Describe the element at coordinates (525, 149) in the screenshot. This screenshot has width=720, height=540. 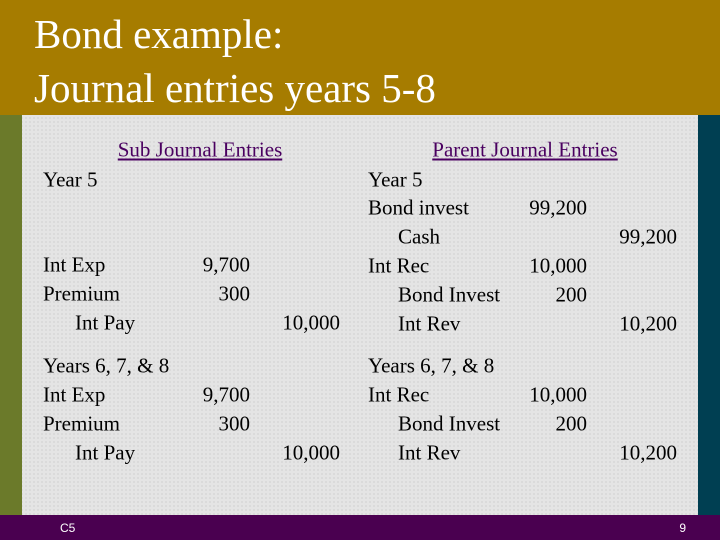
I see `column-heading: Parent Journal Entries` at that location.